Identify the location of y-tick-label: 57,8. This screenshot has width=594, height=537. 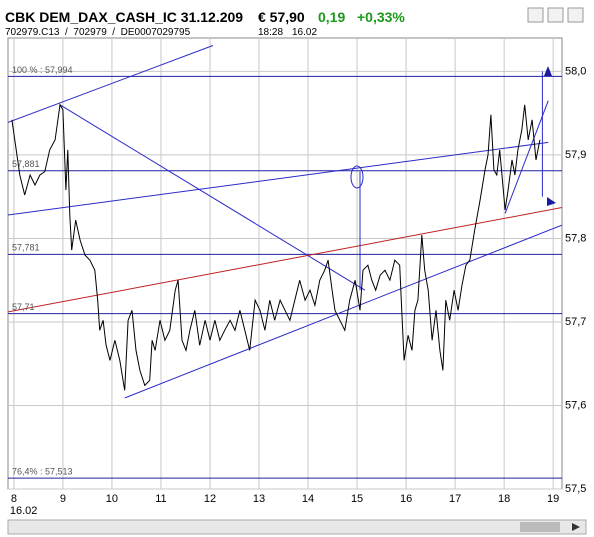
(575, 238).